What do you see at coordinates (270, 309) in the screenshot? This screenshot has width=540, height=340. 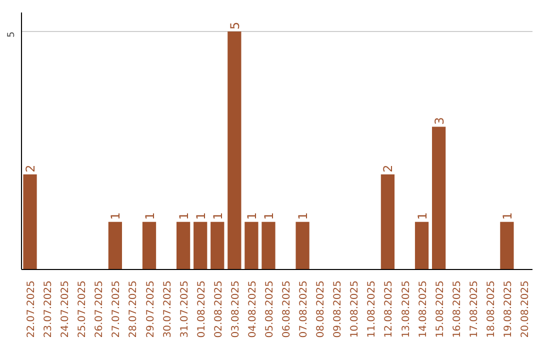 I see `x-tick-label: 05.08.2025` at bounding box center [270, 309].